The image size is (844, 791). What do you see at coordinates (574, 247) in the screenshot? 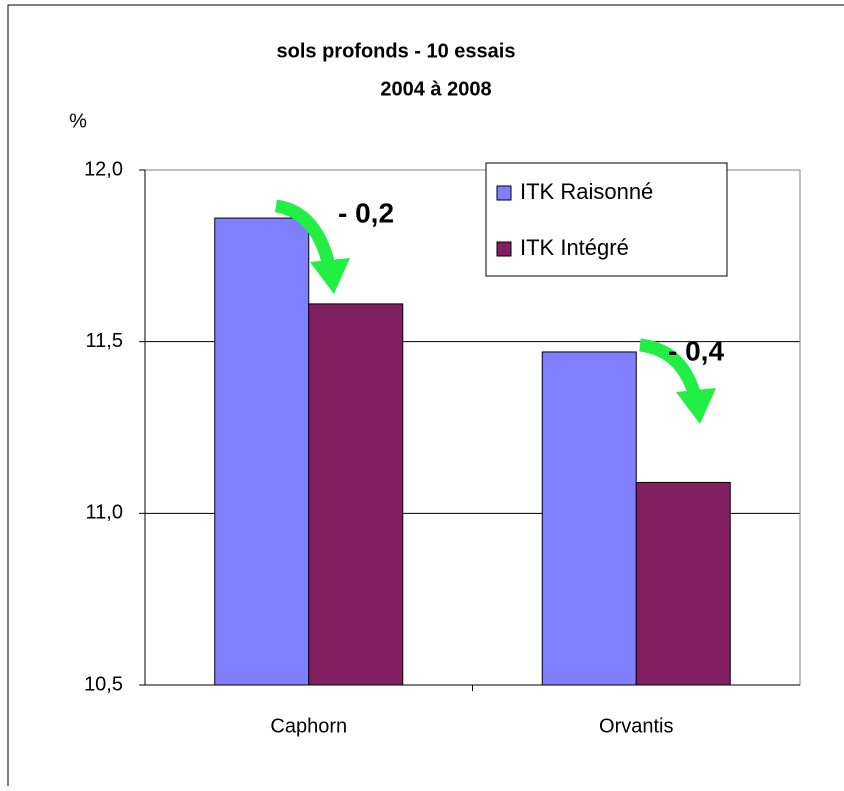
I see `legend-label: ITK Intégré` at bounding box center [574, 247].